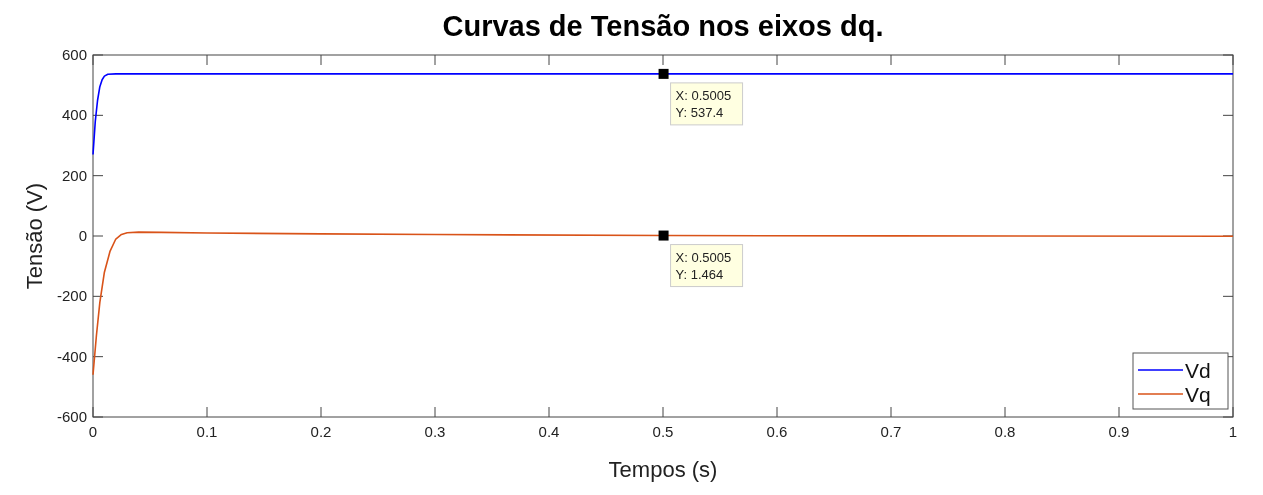  What do you see at coordinates (1005, 431) in the screenshot?
I see `x-tick-label: 0.8` at bounding box center [1005, 431].